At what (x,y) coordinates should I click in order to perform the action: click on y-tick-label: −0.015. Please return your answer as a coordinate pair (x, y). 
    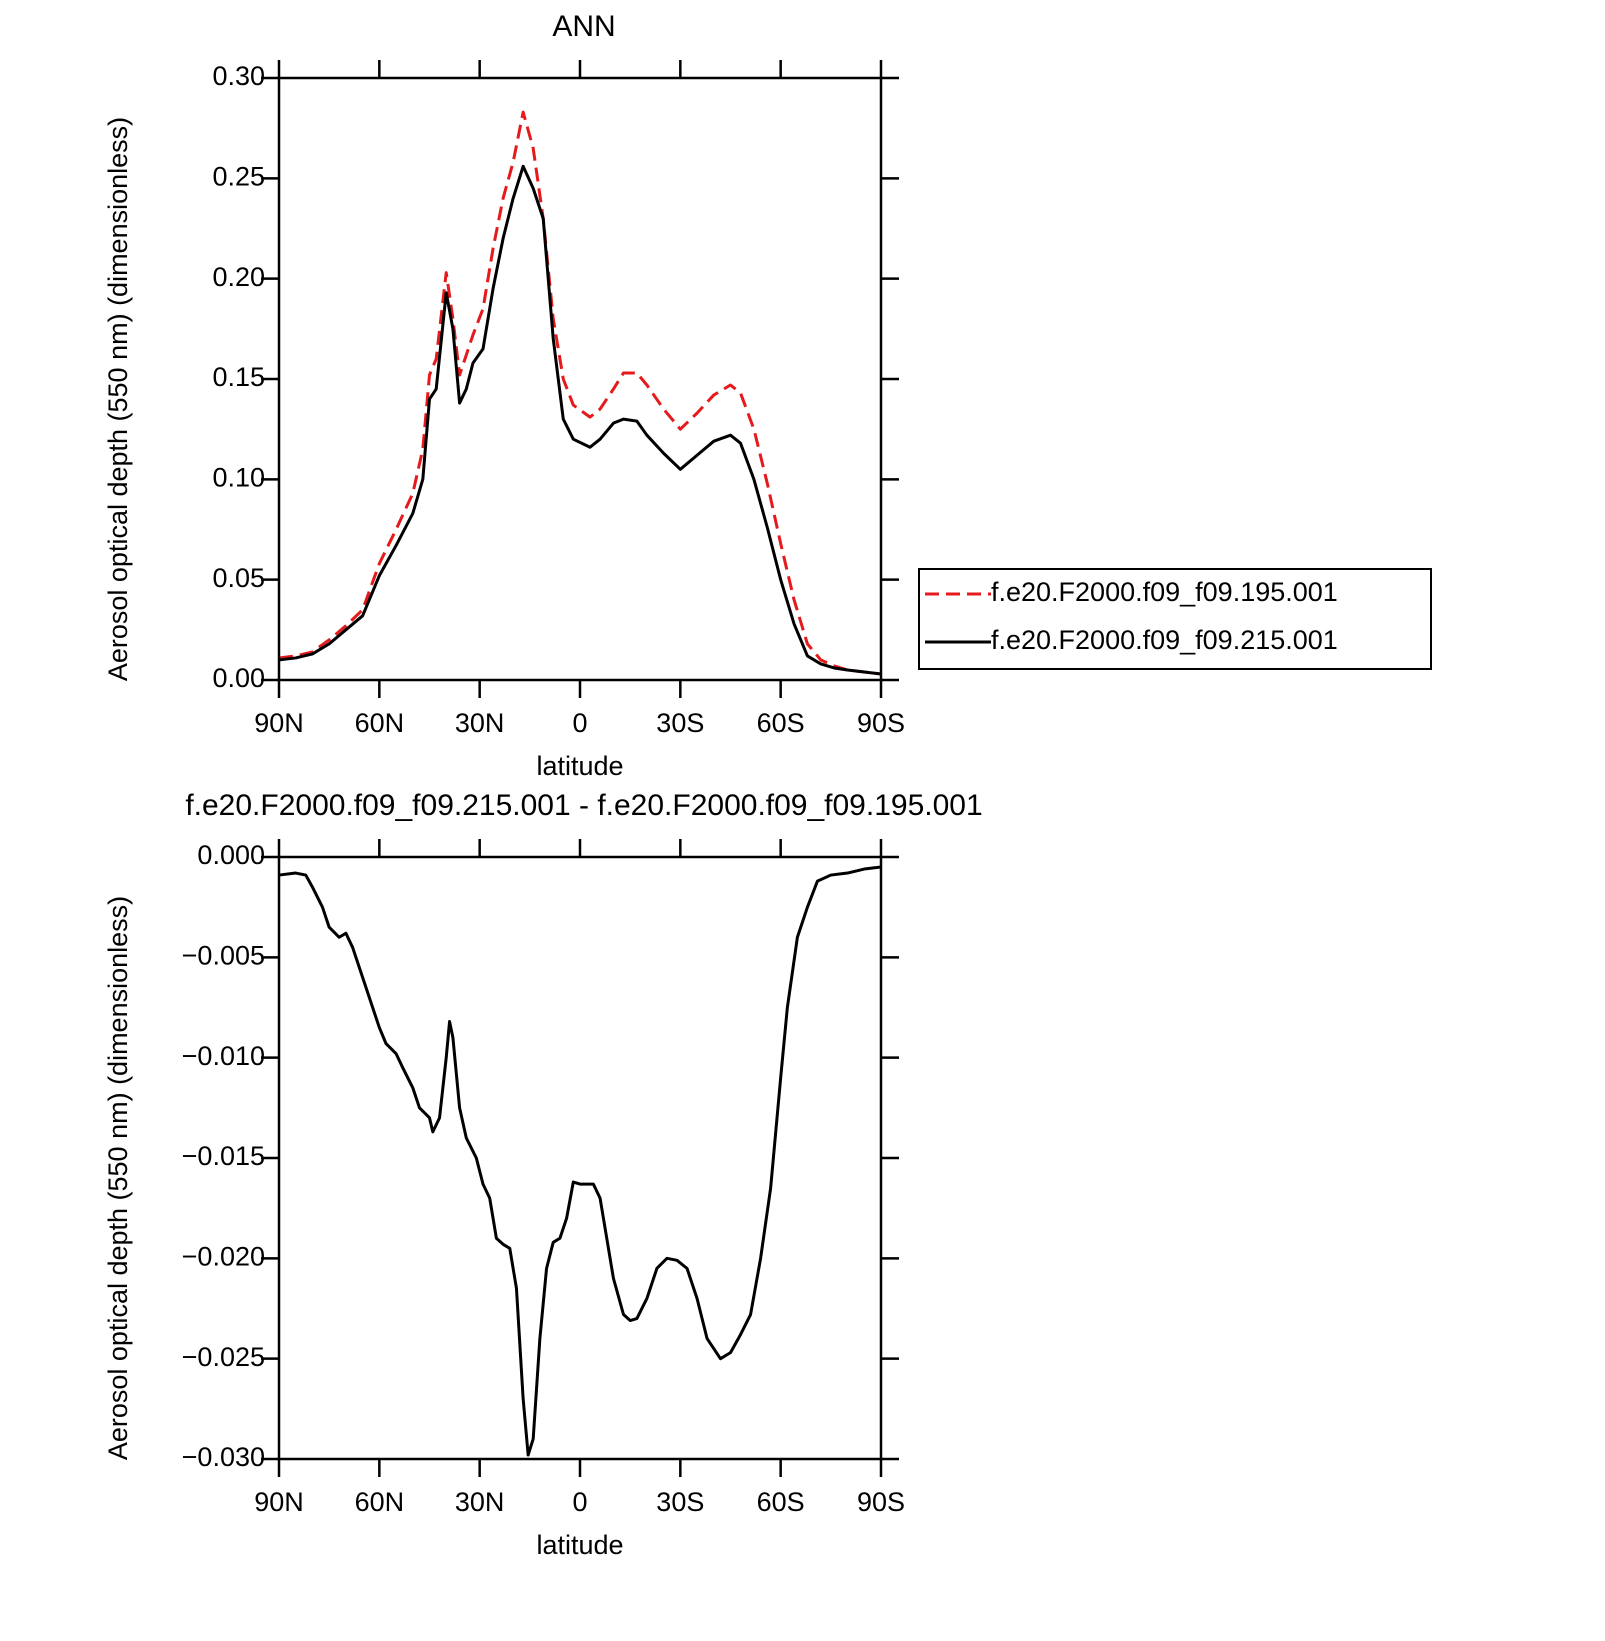
    Looking at the image, I should click on (223, 1156).